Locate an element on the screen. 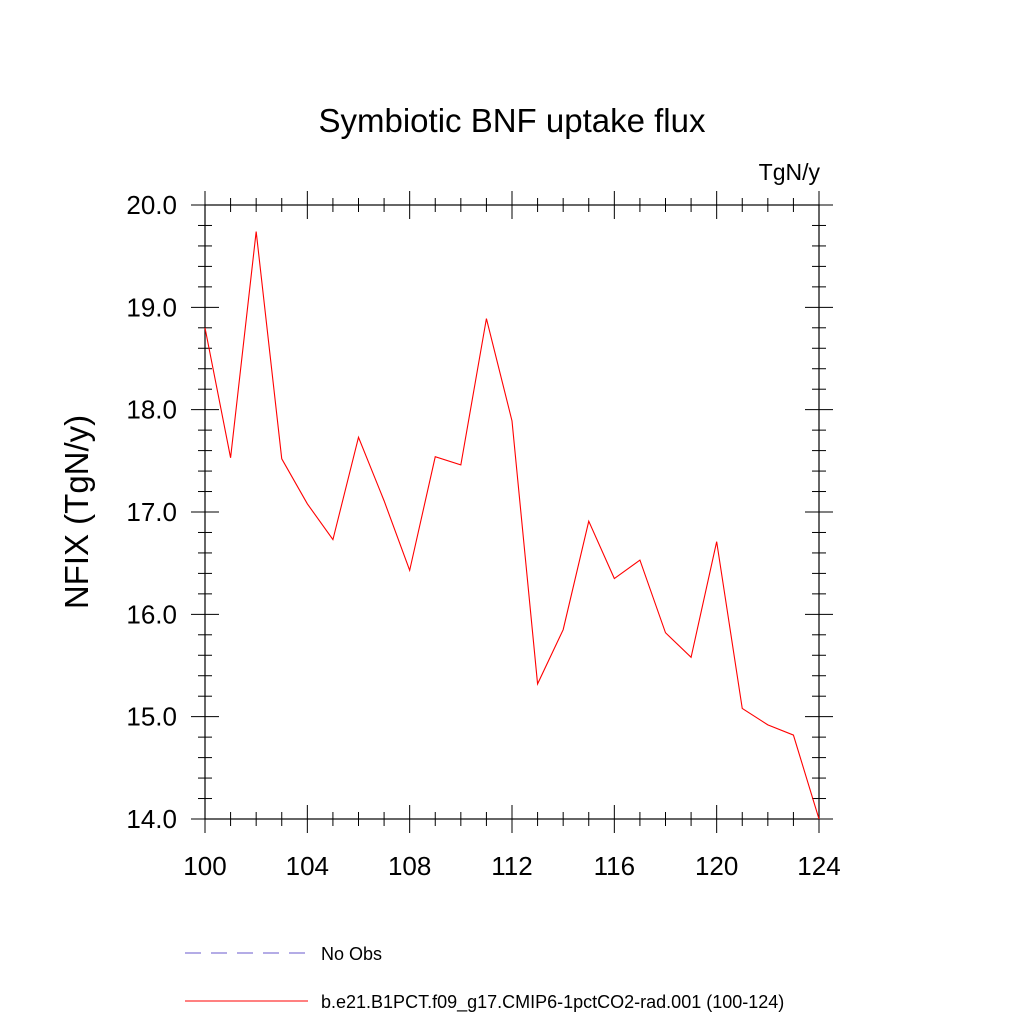  y-tick-label: 17.0 is located at coordinates (151, 512).